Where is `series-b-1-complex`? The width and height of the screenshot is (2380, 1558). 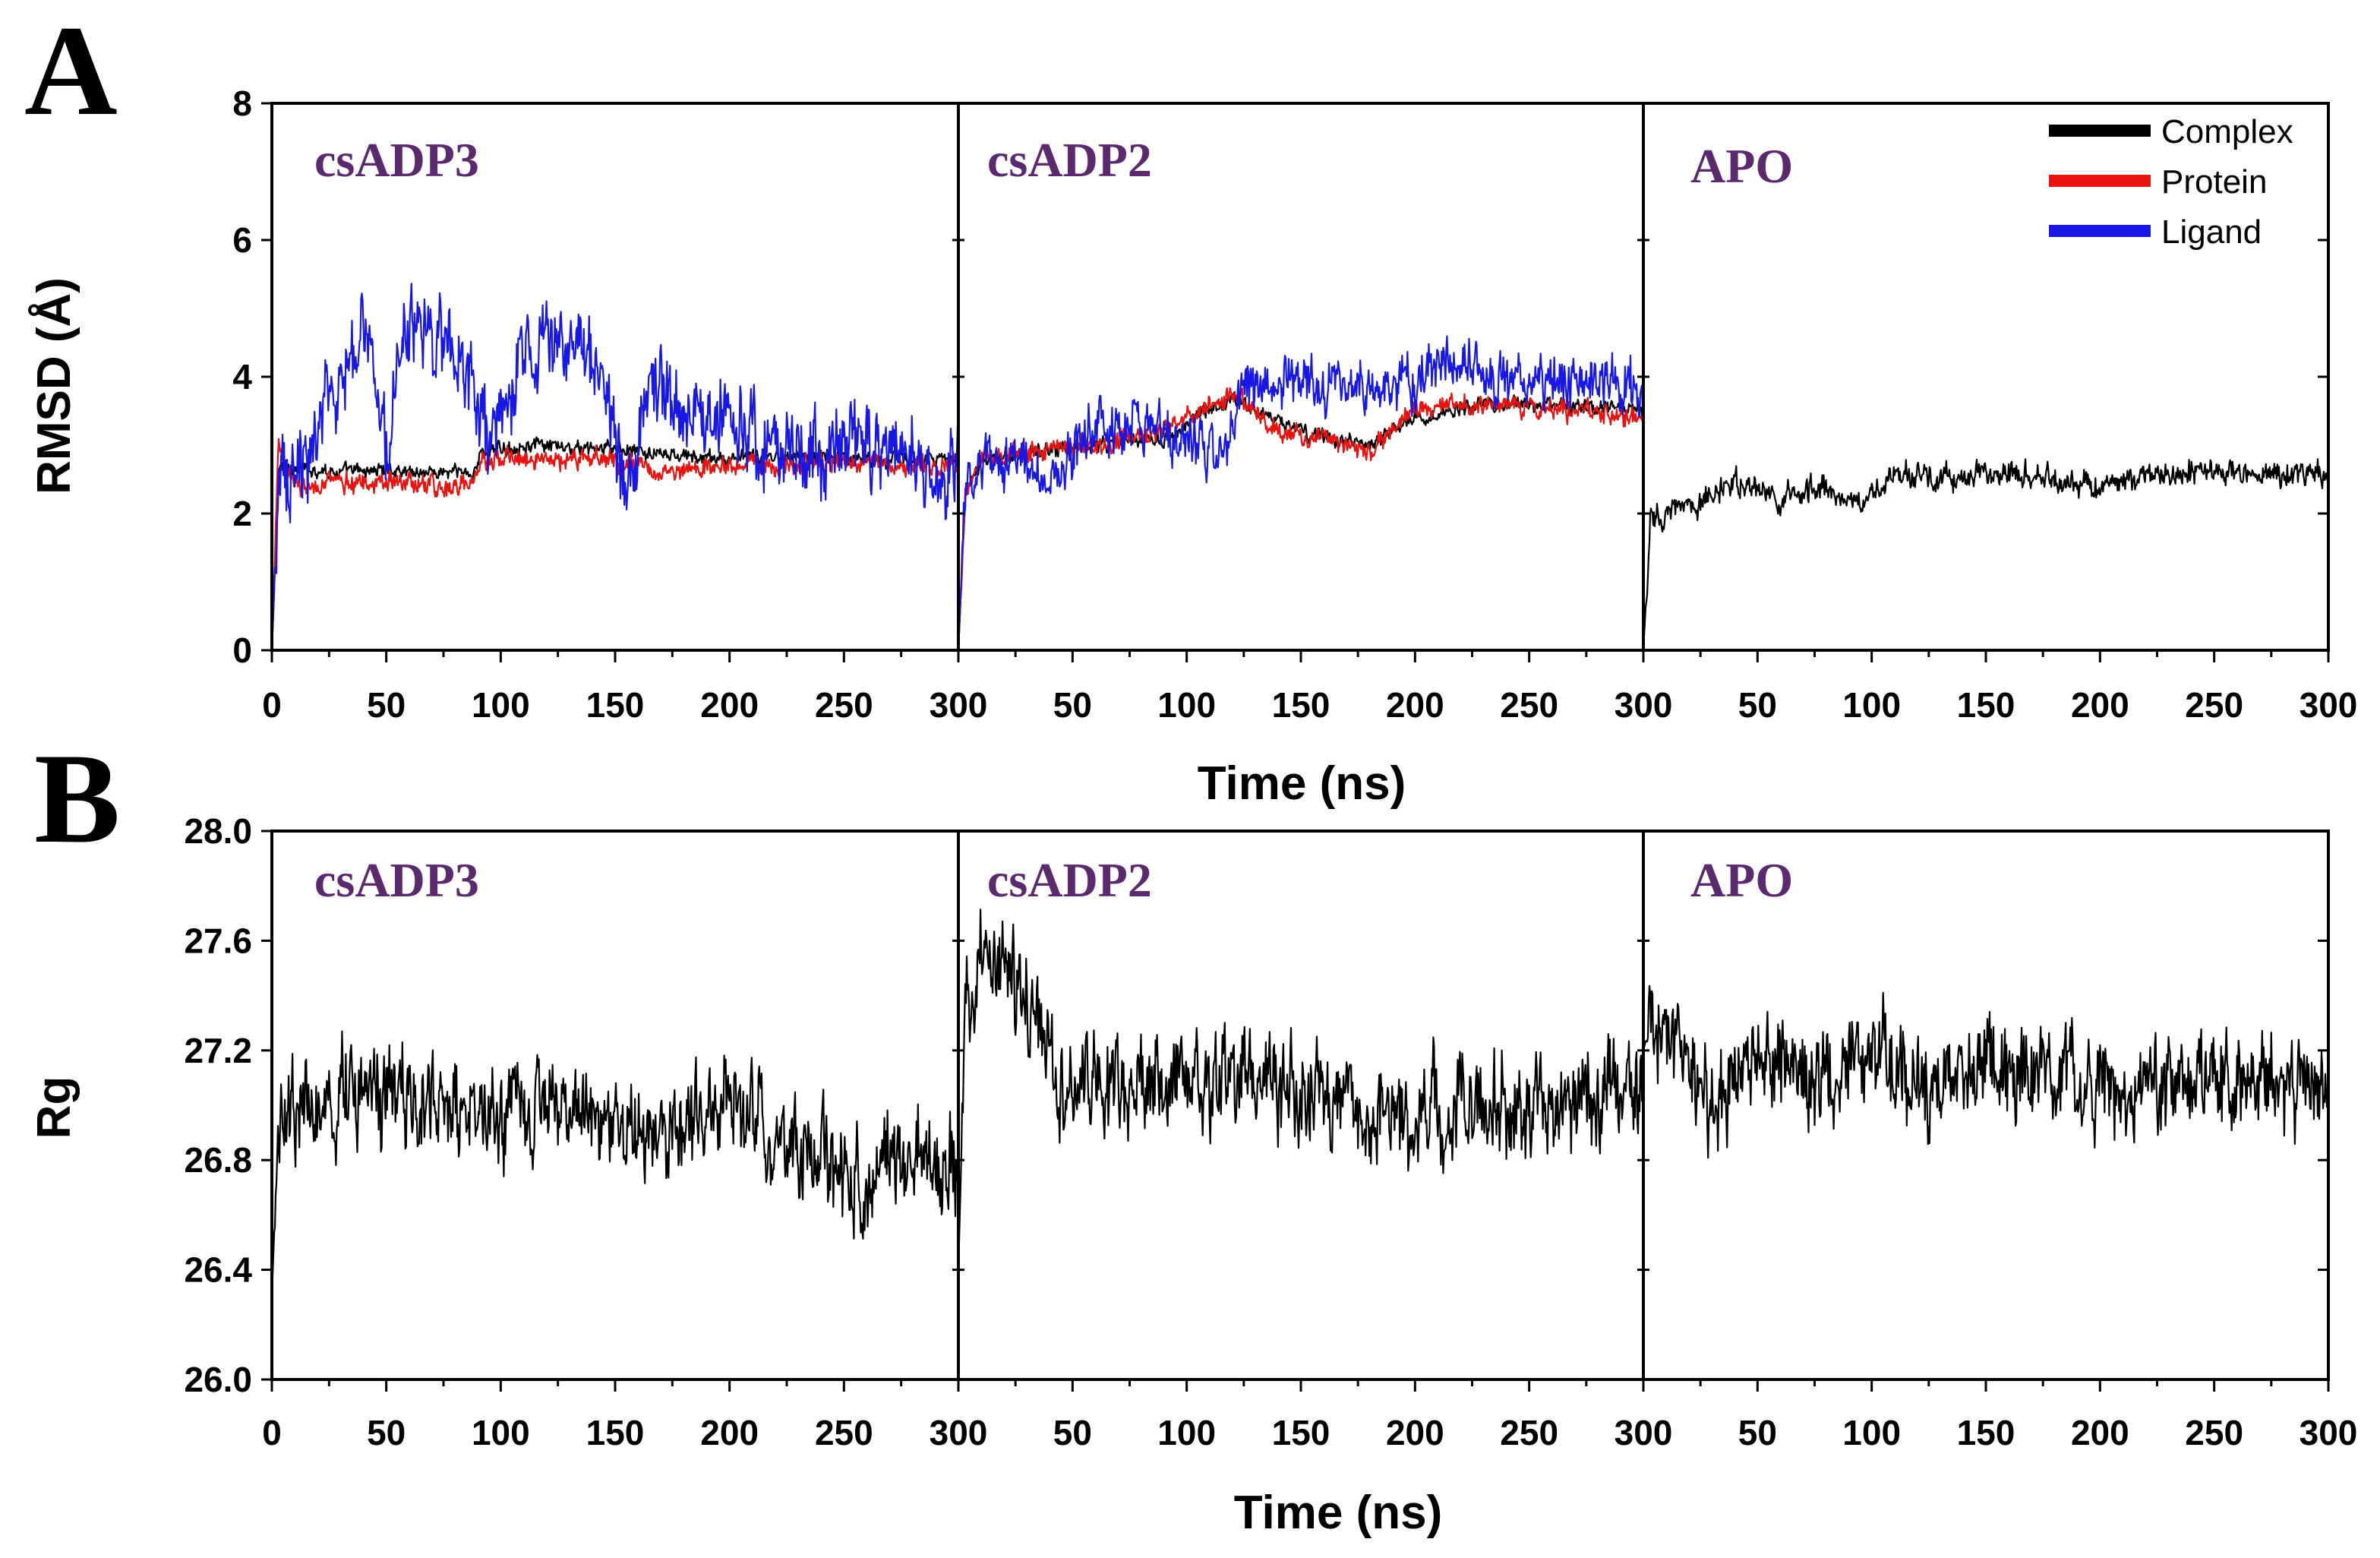 series-b-1-complex is located at coordinates (1301, 1089).